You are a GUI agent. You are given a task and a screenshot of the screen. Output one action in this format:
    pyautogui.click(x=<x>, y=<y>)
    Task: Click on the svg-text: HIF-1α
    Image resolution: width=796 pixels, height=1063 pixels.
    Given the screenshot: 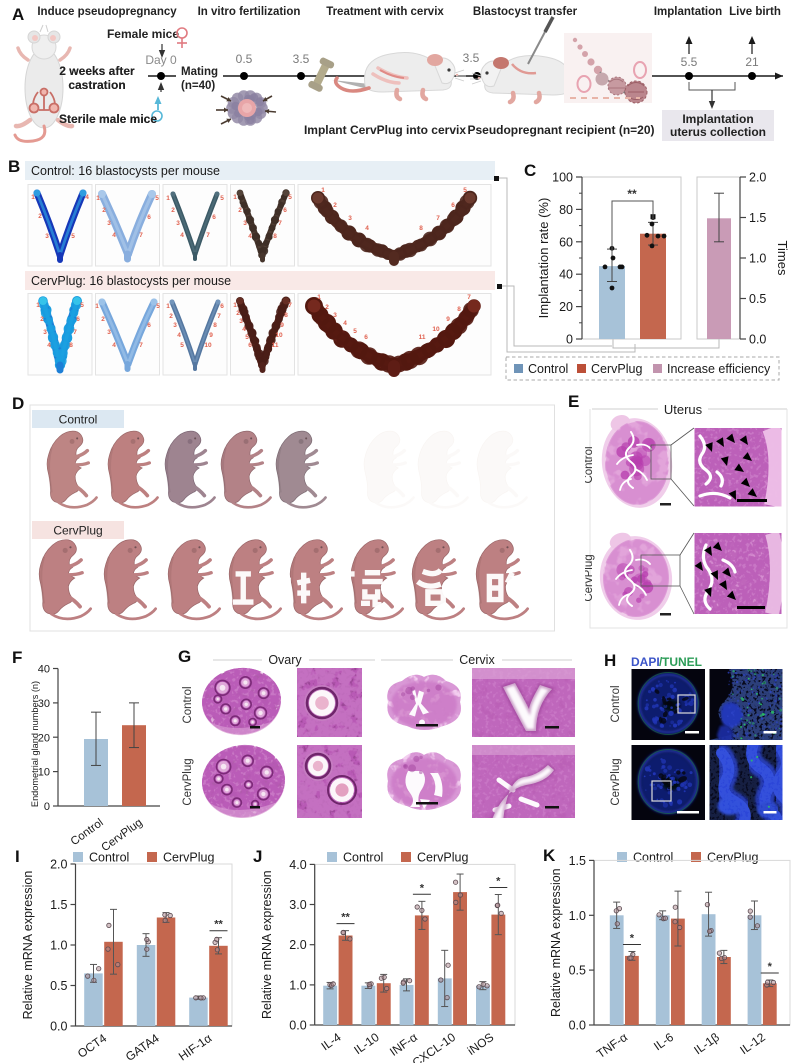 What is the action you would take?
    pyautogui.click(x=195, y=1047)
    